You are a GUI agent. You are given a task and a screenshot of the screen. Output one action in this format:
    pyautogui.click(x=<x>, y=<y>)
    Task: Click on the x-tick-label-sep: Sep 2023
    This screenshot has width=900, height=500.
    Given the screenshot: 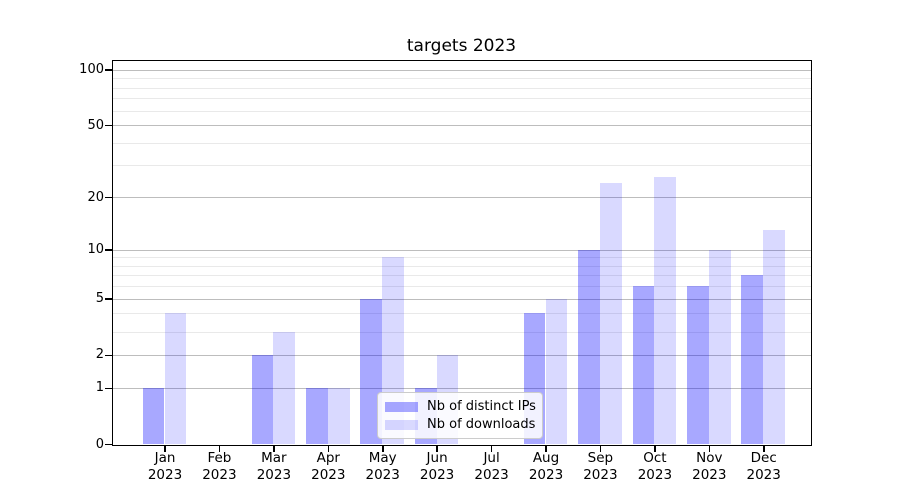 What is the action you would take?
    pyautogui.click(x=600, y=467)
    